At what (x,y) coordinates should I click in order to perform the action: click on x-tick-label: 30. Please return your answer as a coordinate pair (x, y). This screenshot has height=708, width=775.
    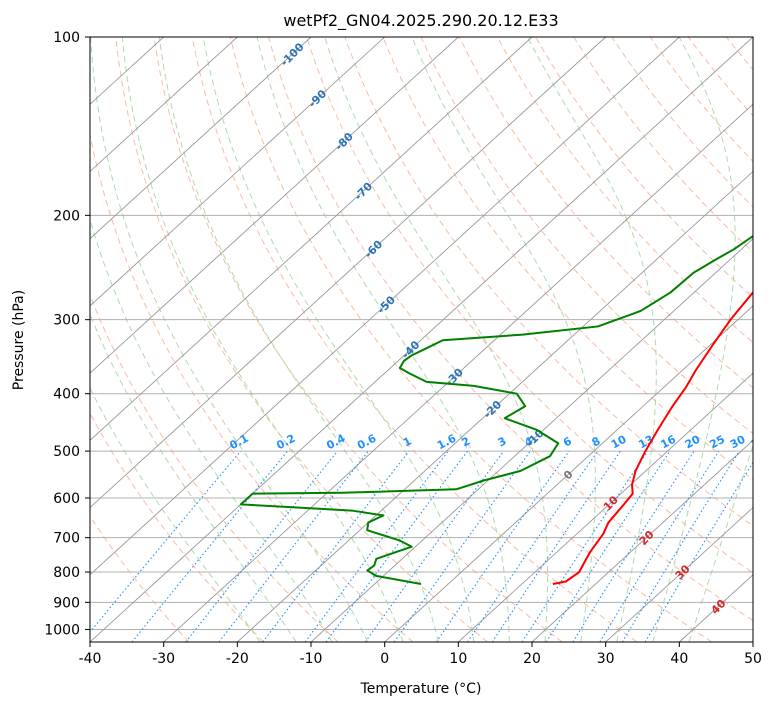
    Looking at the image, I should click on (606, 659).